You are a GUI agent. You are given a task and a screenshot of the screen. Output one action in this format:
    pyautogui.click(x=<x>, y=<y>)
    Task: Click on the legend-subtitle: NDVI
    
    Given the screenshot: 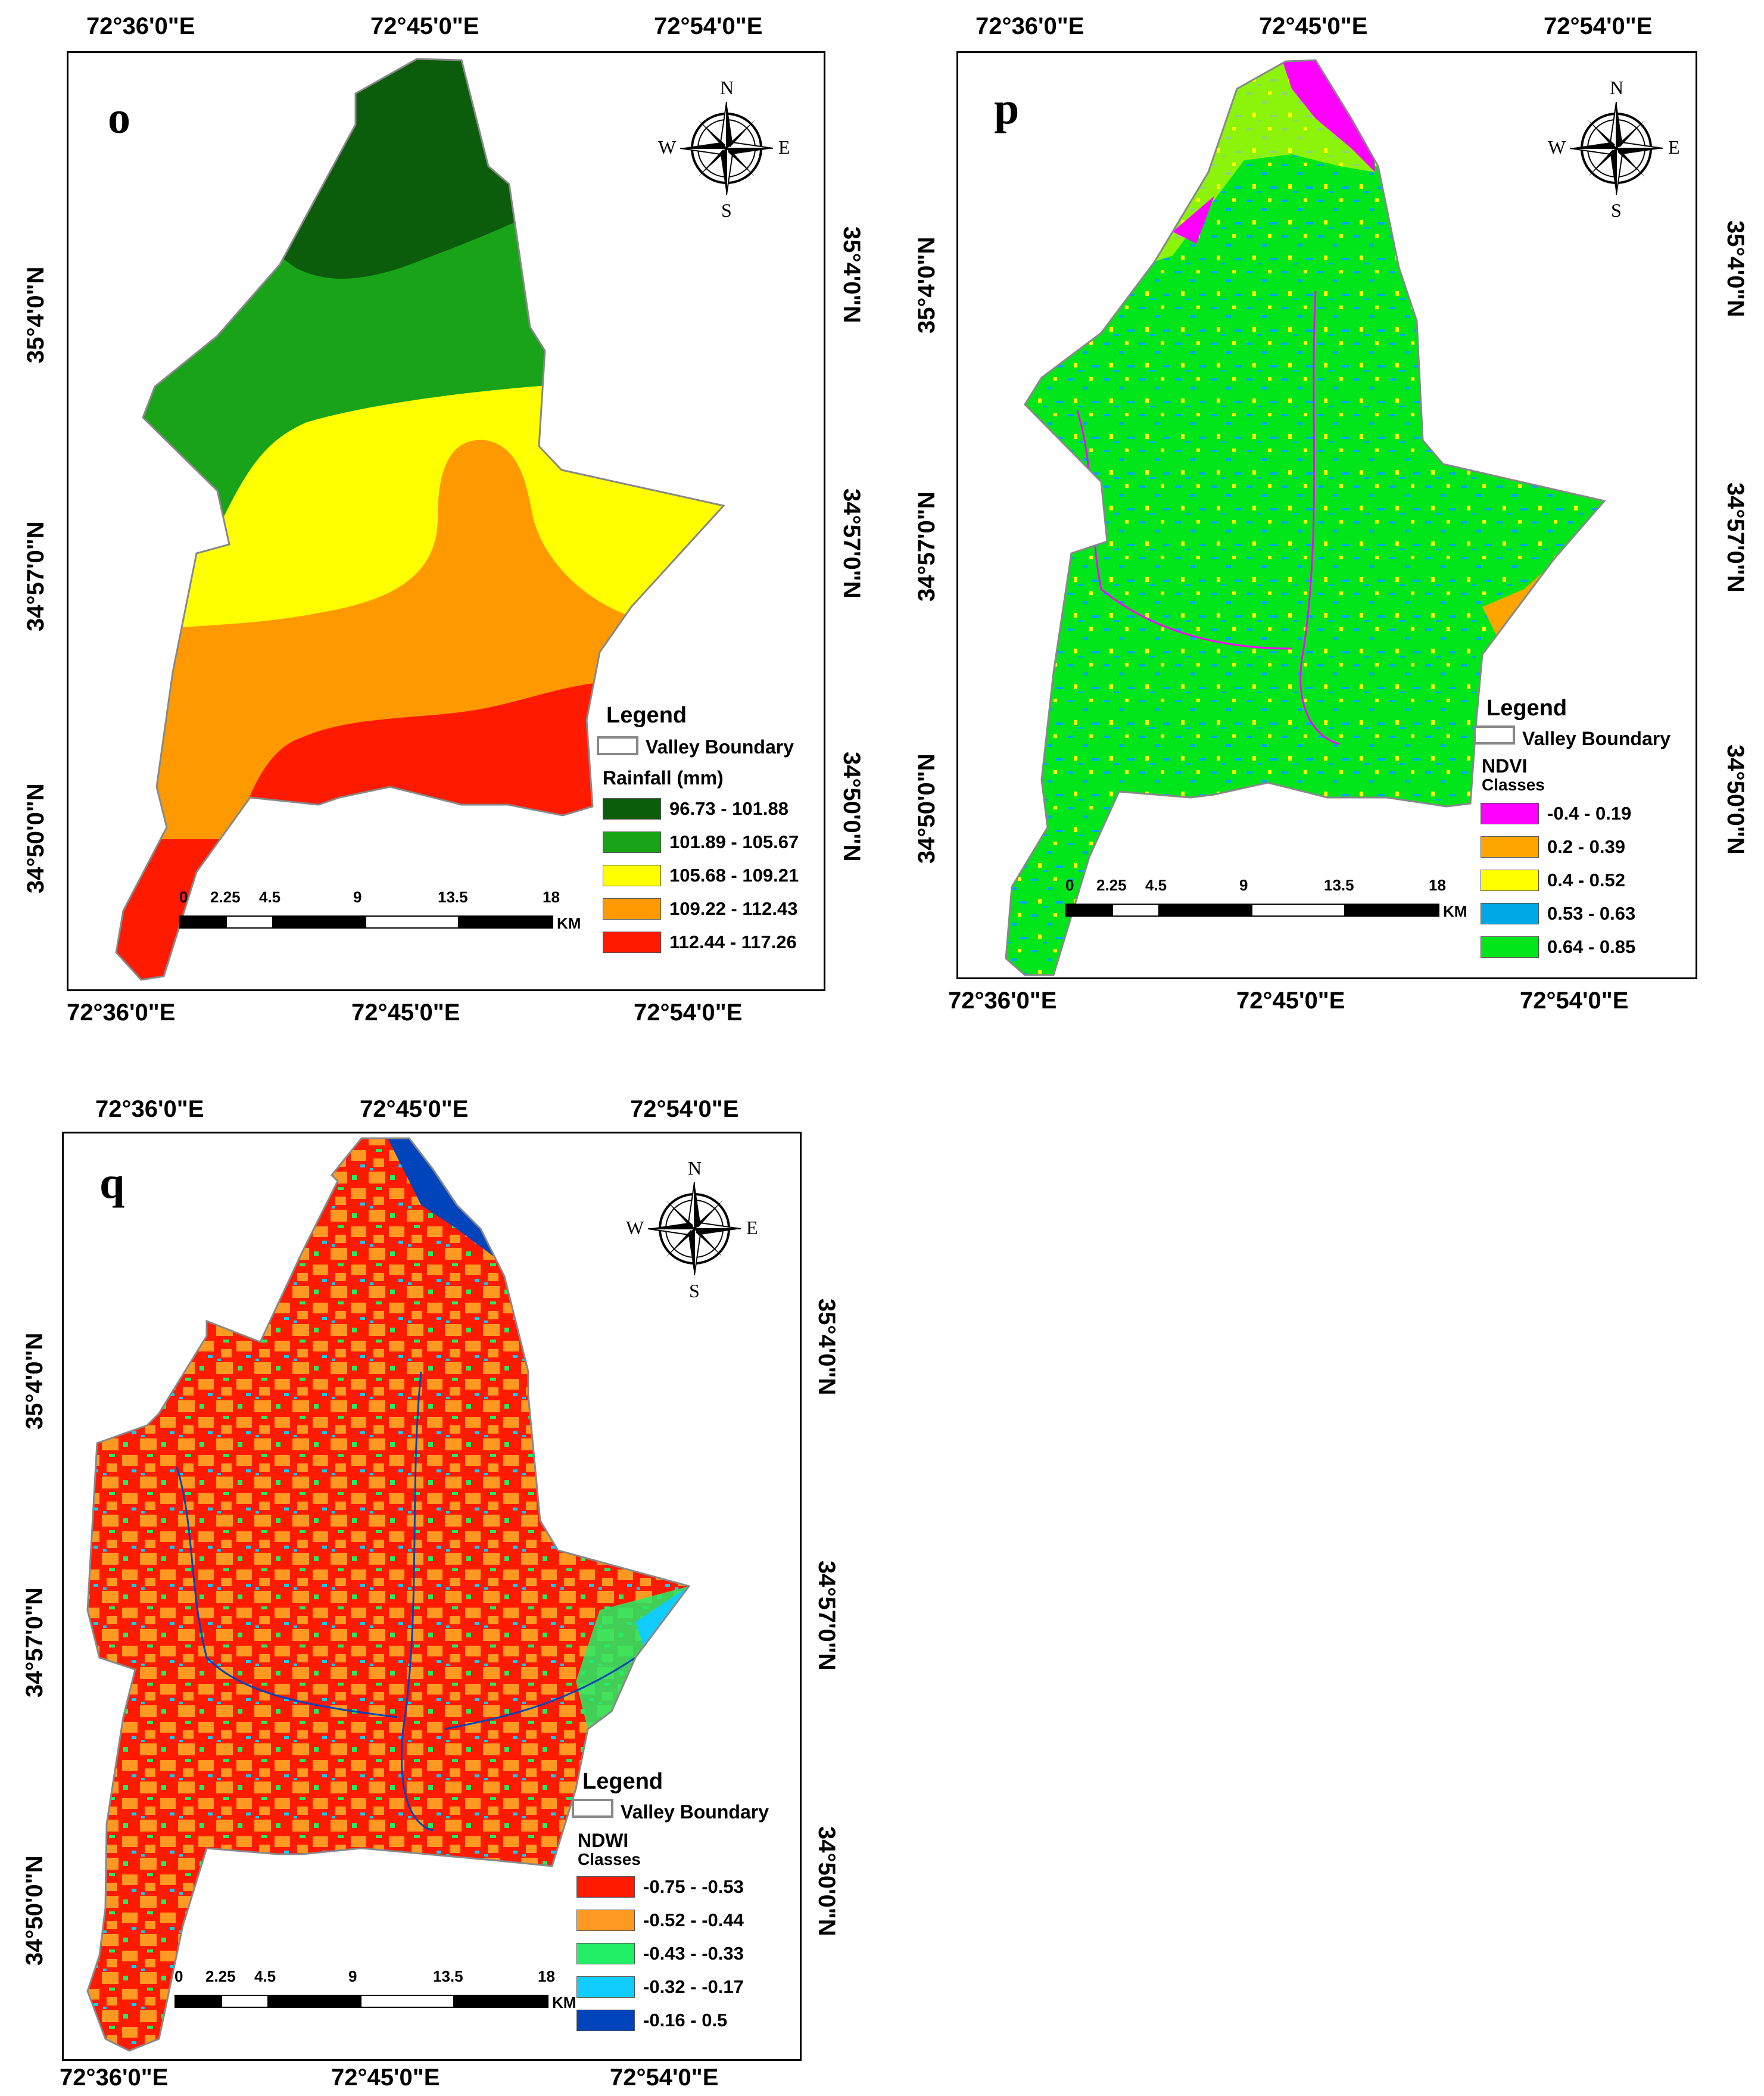 What is the action you would take?
    pyautogui.click(x=1505, y=766)
    